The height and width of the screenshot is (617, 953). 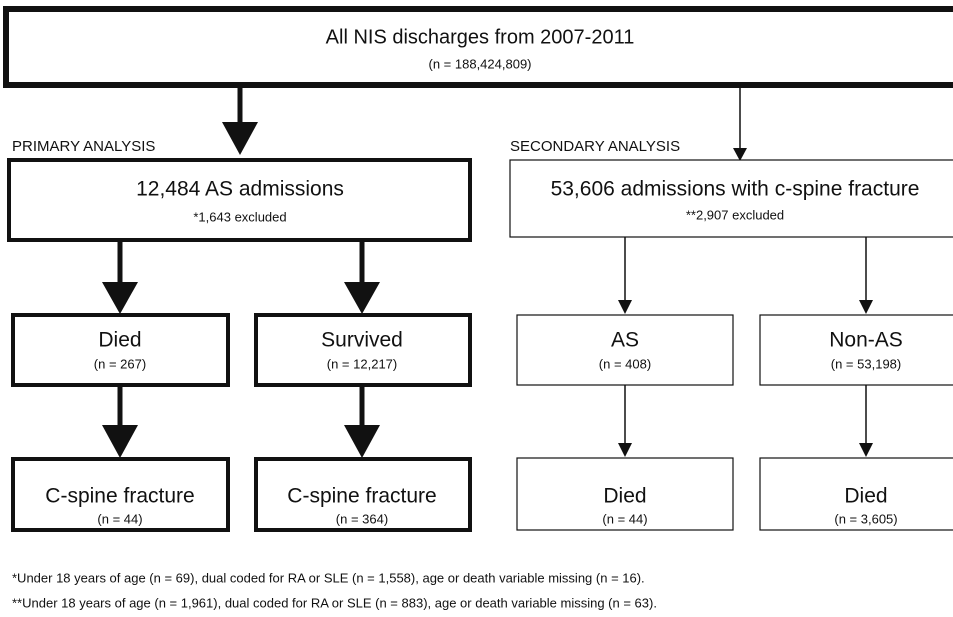 I want to click on node-sub: (n = 12,217), so click(x=362, y=363).